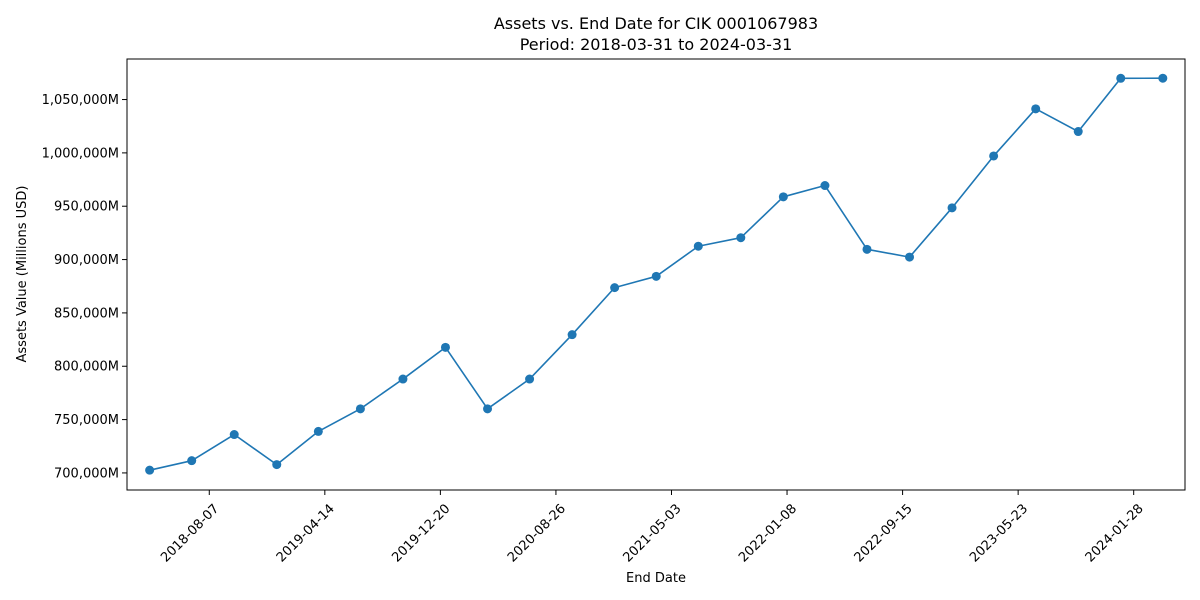 The width and height of the screenshot is (1200, 600). Describe the element at coordinates (306, 533) in the screenshot. I see `x-tick-label: 2019-04-14` at that location.